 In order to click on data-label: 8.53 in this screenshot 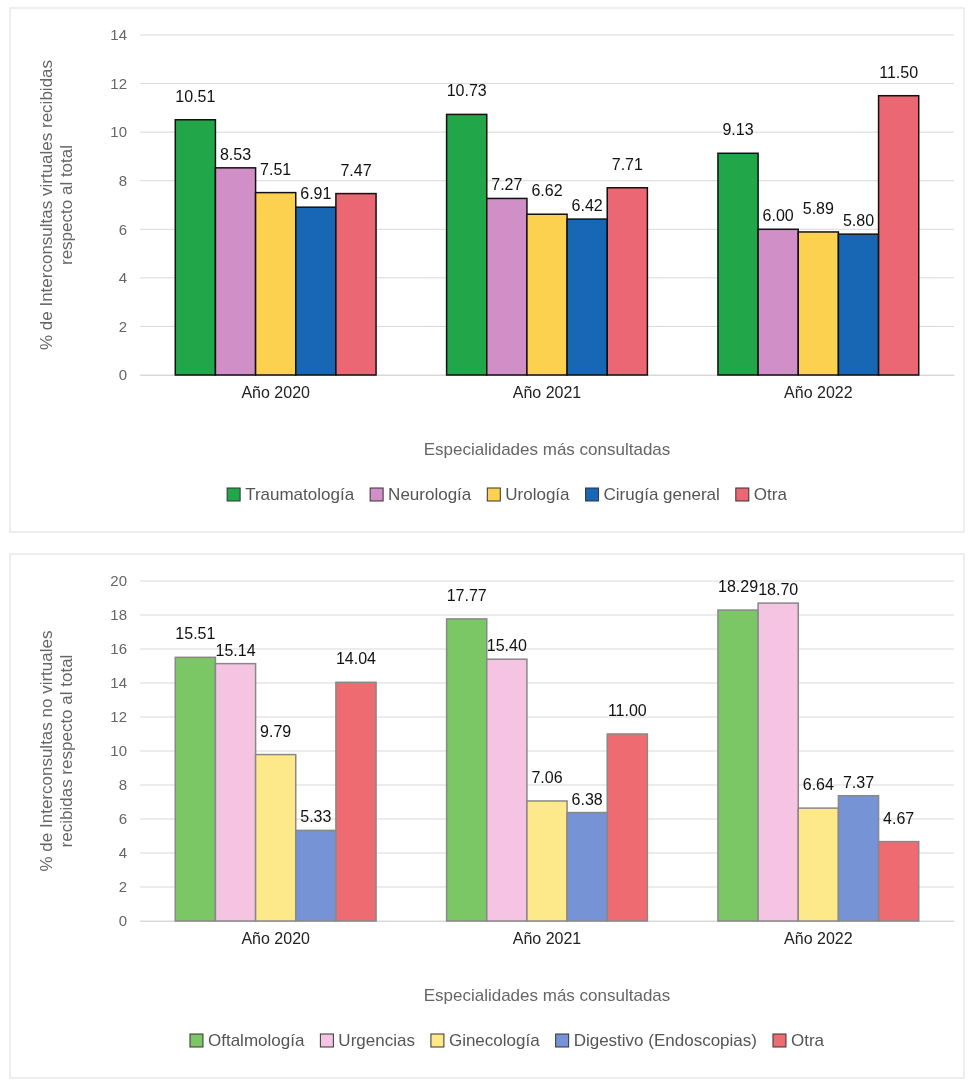, I will do `click(235, 154)`.